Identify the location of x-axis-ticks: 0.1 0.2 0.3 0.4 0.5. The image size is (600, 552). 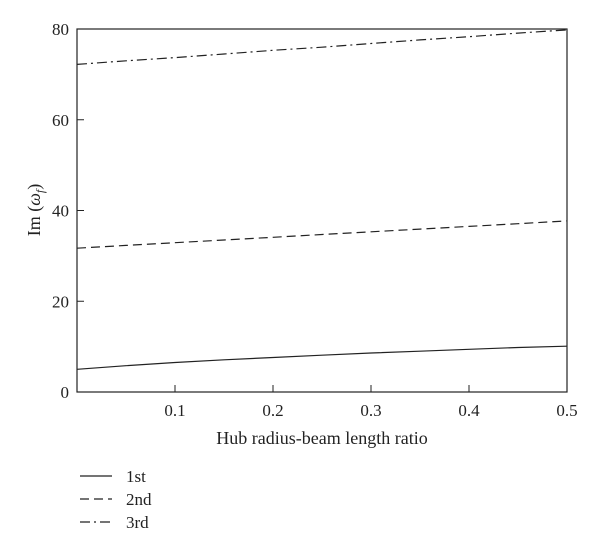
(371, 402).